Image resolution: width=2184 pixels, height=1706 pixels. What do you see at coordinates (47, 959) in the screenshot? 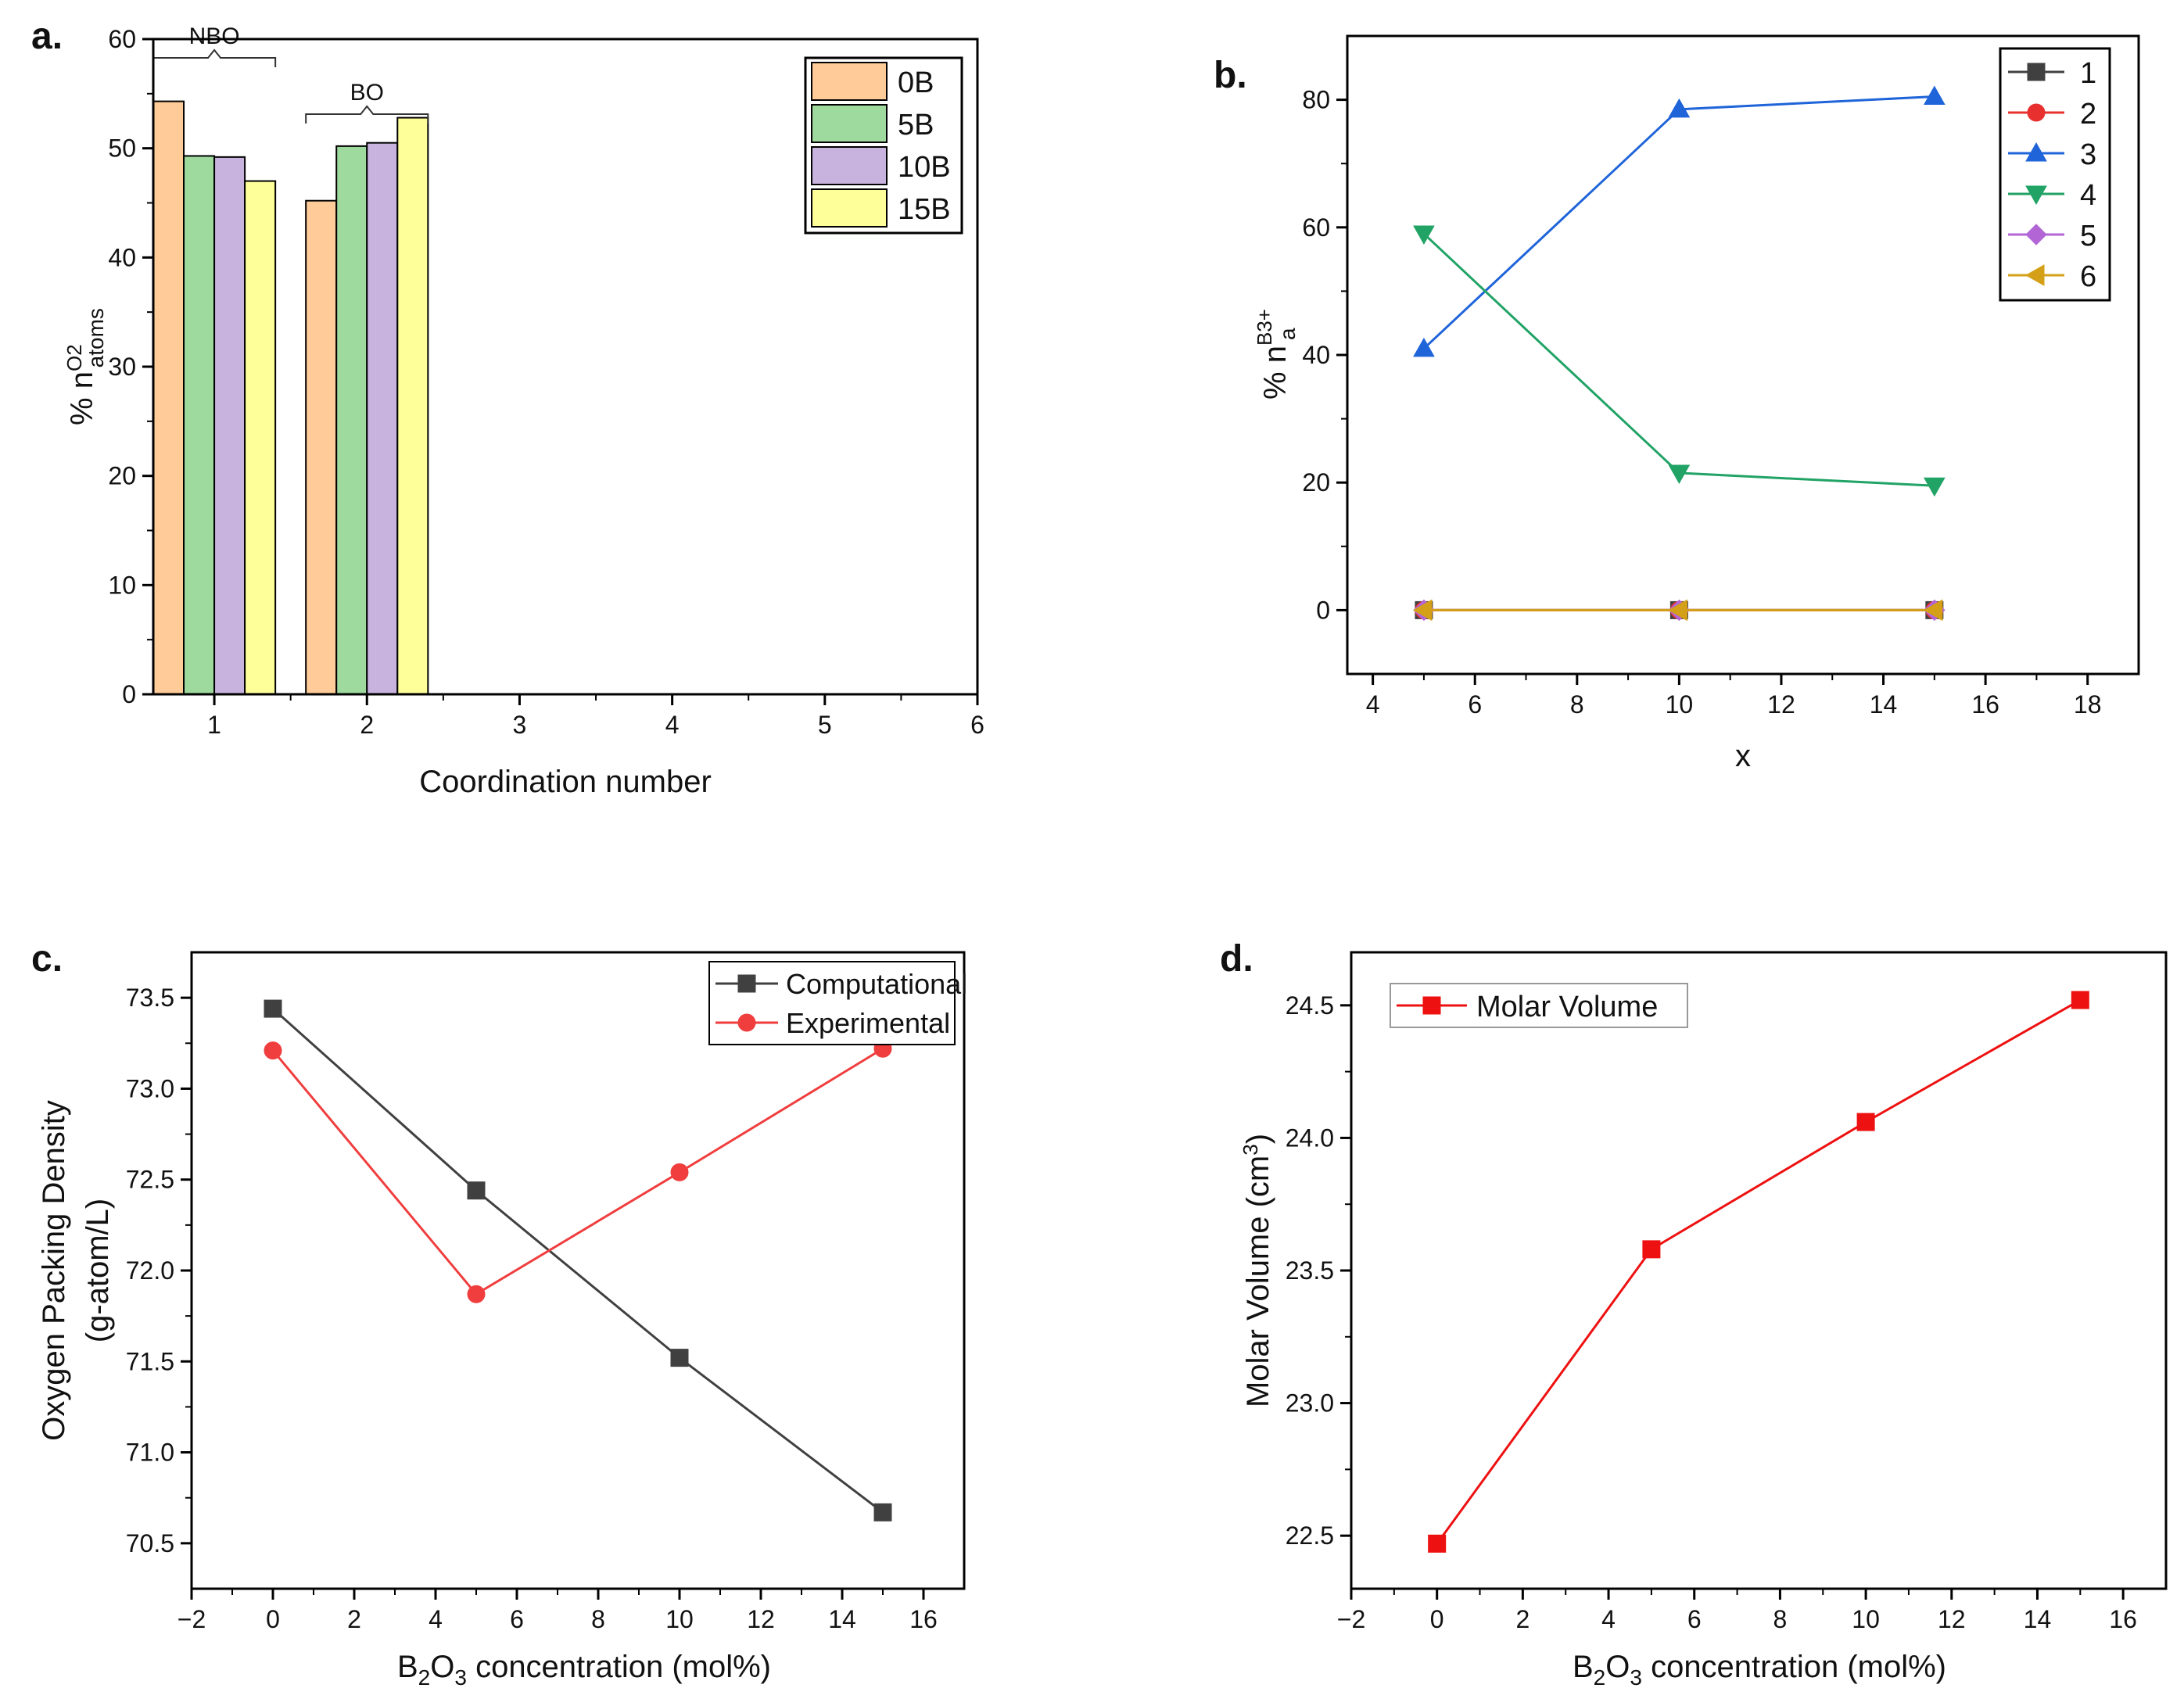
I see `panel-label-c: c.` at bounding box center [47, 959].